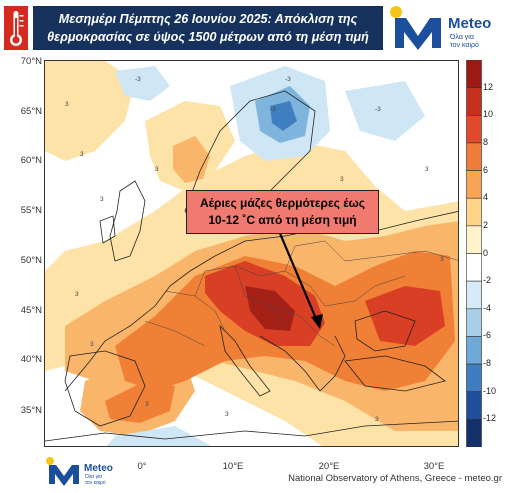  I want to click on logo-word: Meteo, so click(469, 23).